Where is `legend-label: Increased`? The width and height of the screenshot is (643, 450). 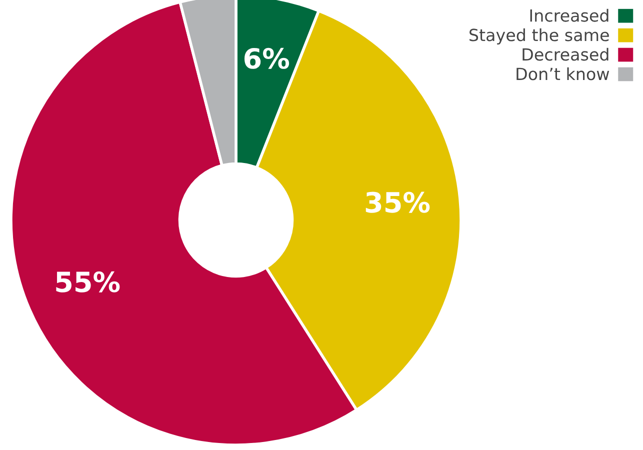 legend-label: Increased is located at coordinates (569, 15).